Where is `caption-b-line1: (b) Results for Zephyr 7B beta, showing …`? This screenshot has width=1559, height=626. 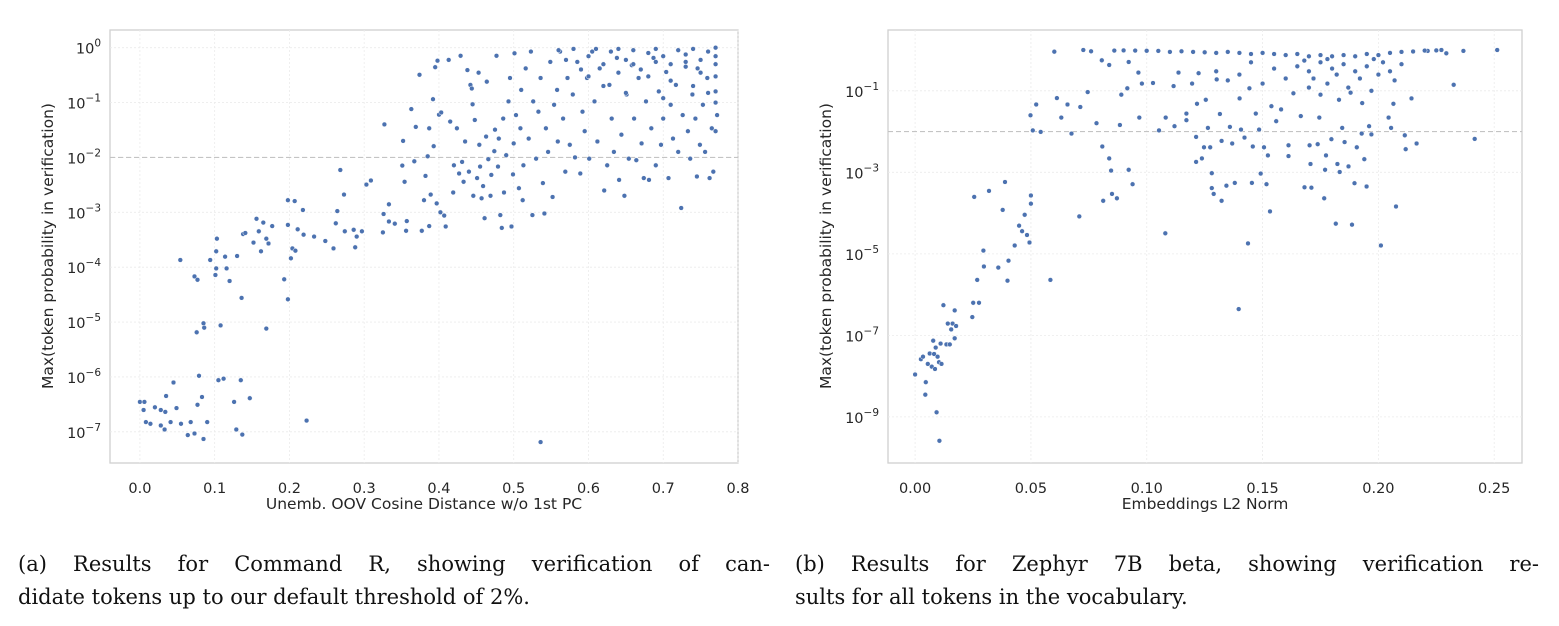
caption-b-line1: (b) Results for Zephyr 7B beta, showing … is located at coordinates (1167, 564).